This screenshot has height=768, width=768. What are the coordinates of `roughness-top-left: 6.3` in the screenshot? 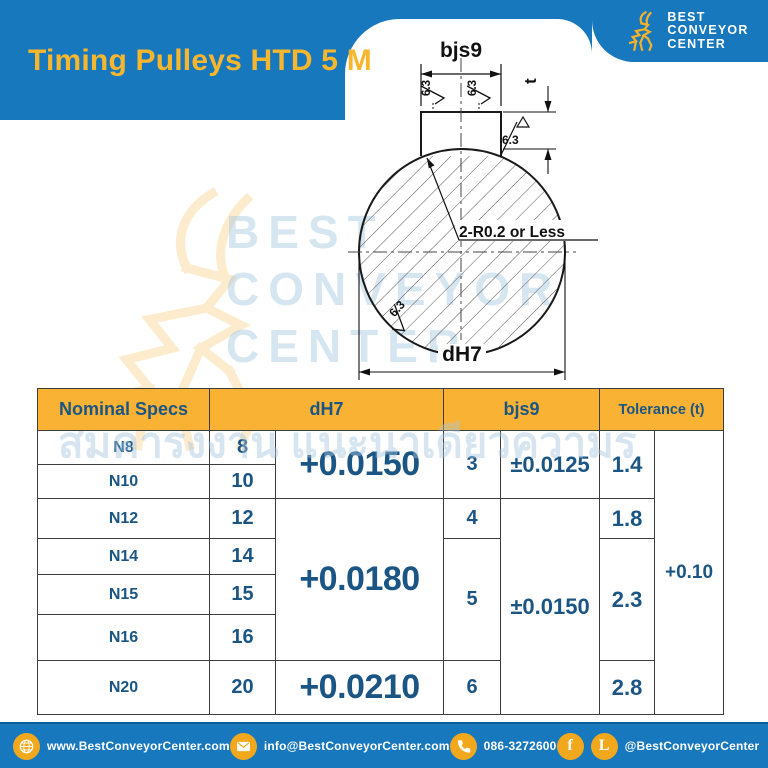 It's located at (433, 95).